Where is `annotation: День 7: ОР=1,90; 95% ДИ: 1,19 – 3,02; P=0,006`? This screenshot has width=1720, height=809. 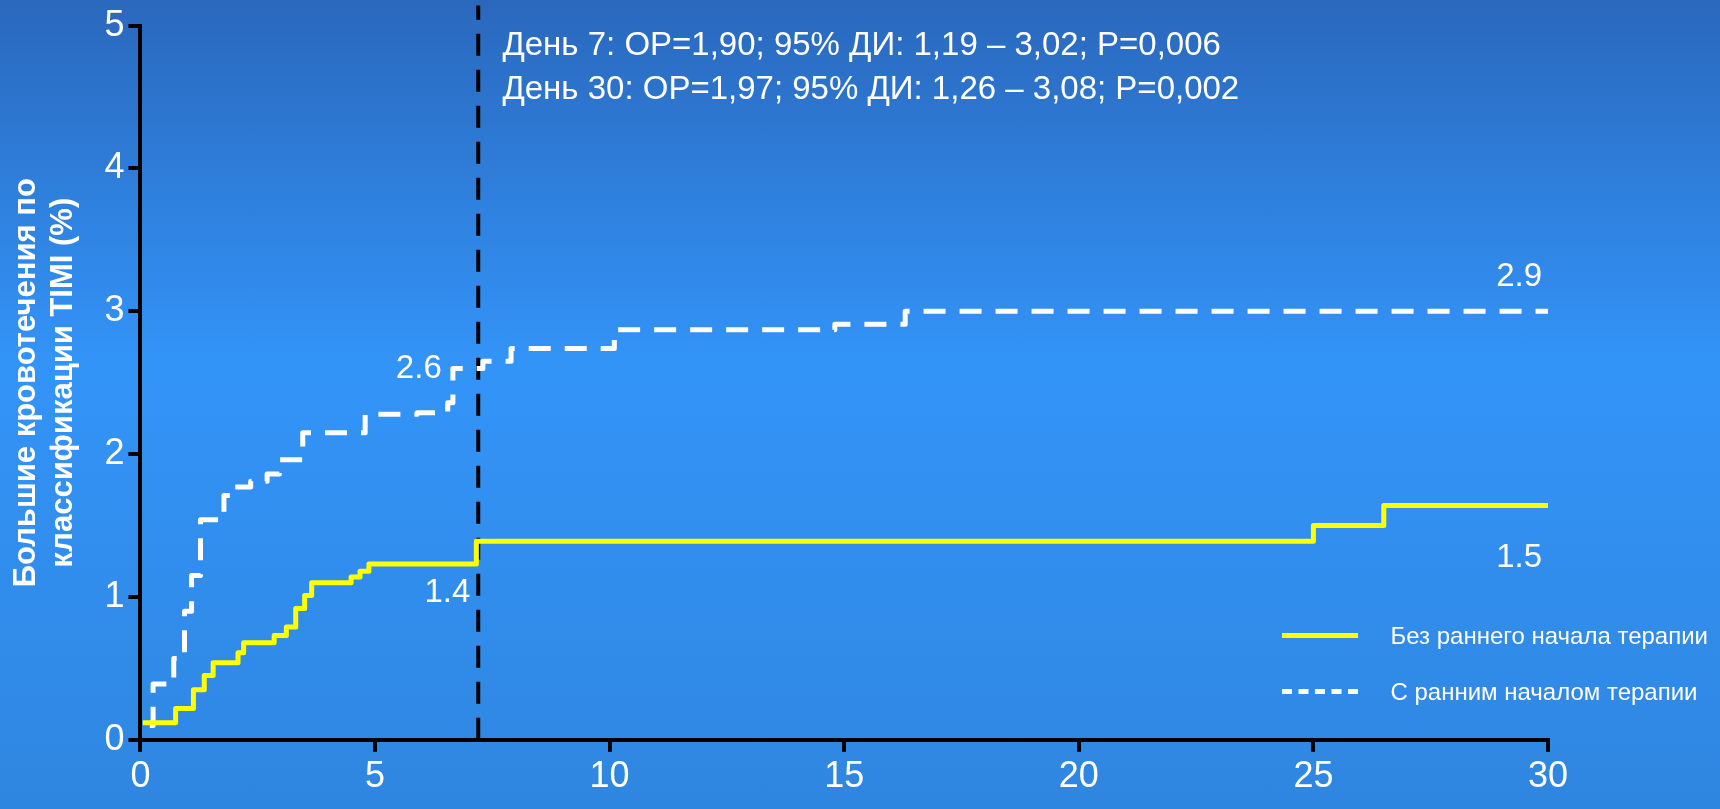
annotation: День 7: ОР=1,90; 95% ДИ: 1,19 – 3,02; P=0,006 is located at coordinates (862, 43).